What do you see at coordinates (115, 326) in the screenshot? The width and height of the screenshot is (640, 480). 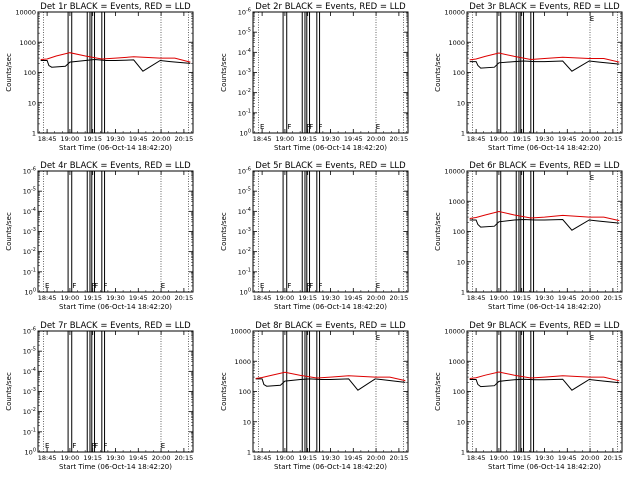 I see `panel-title: Det 7r BLACK = Events, RED = LLD` at bounding box center [115, 326].